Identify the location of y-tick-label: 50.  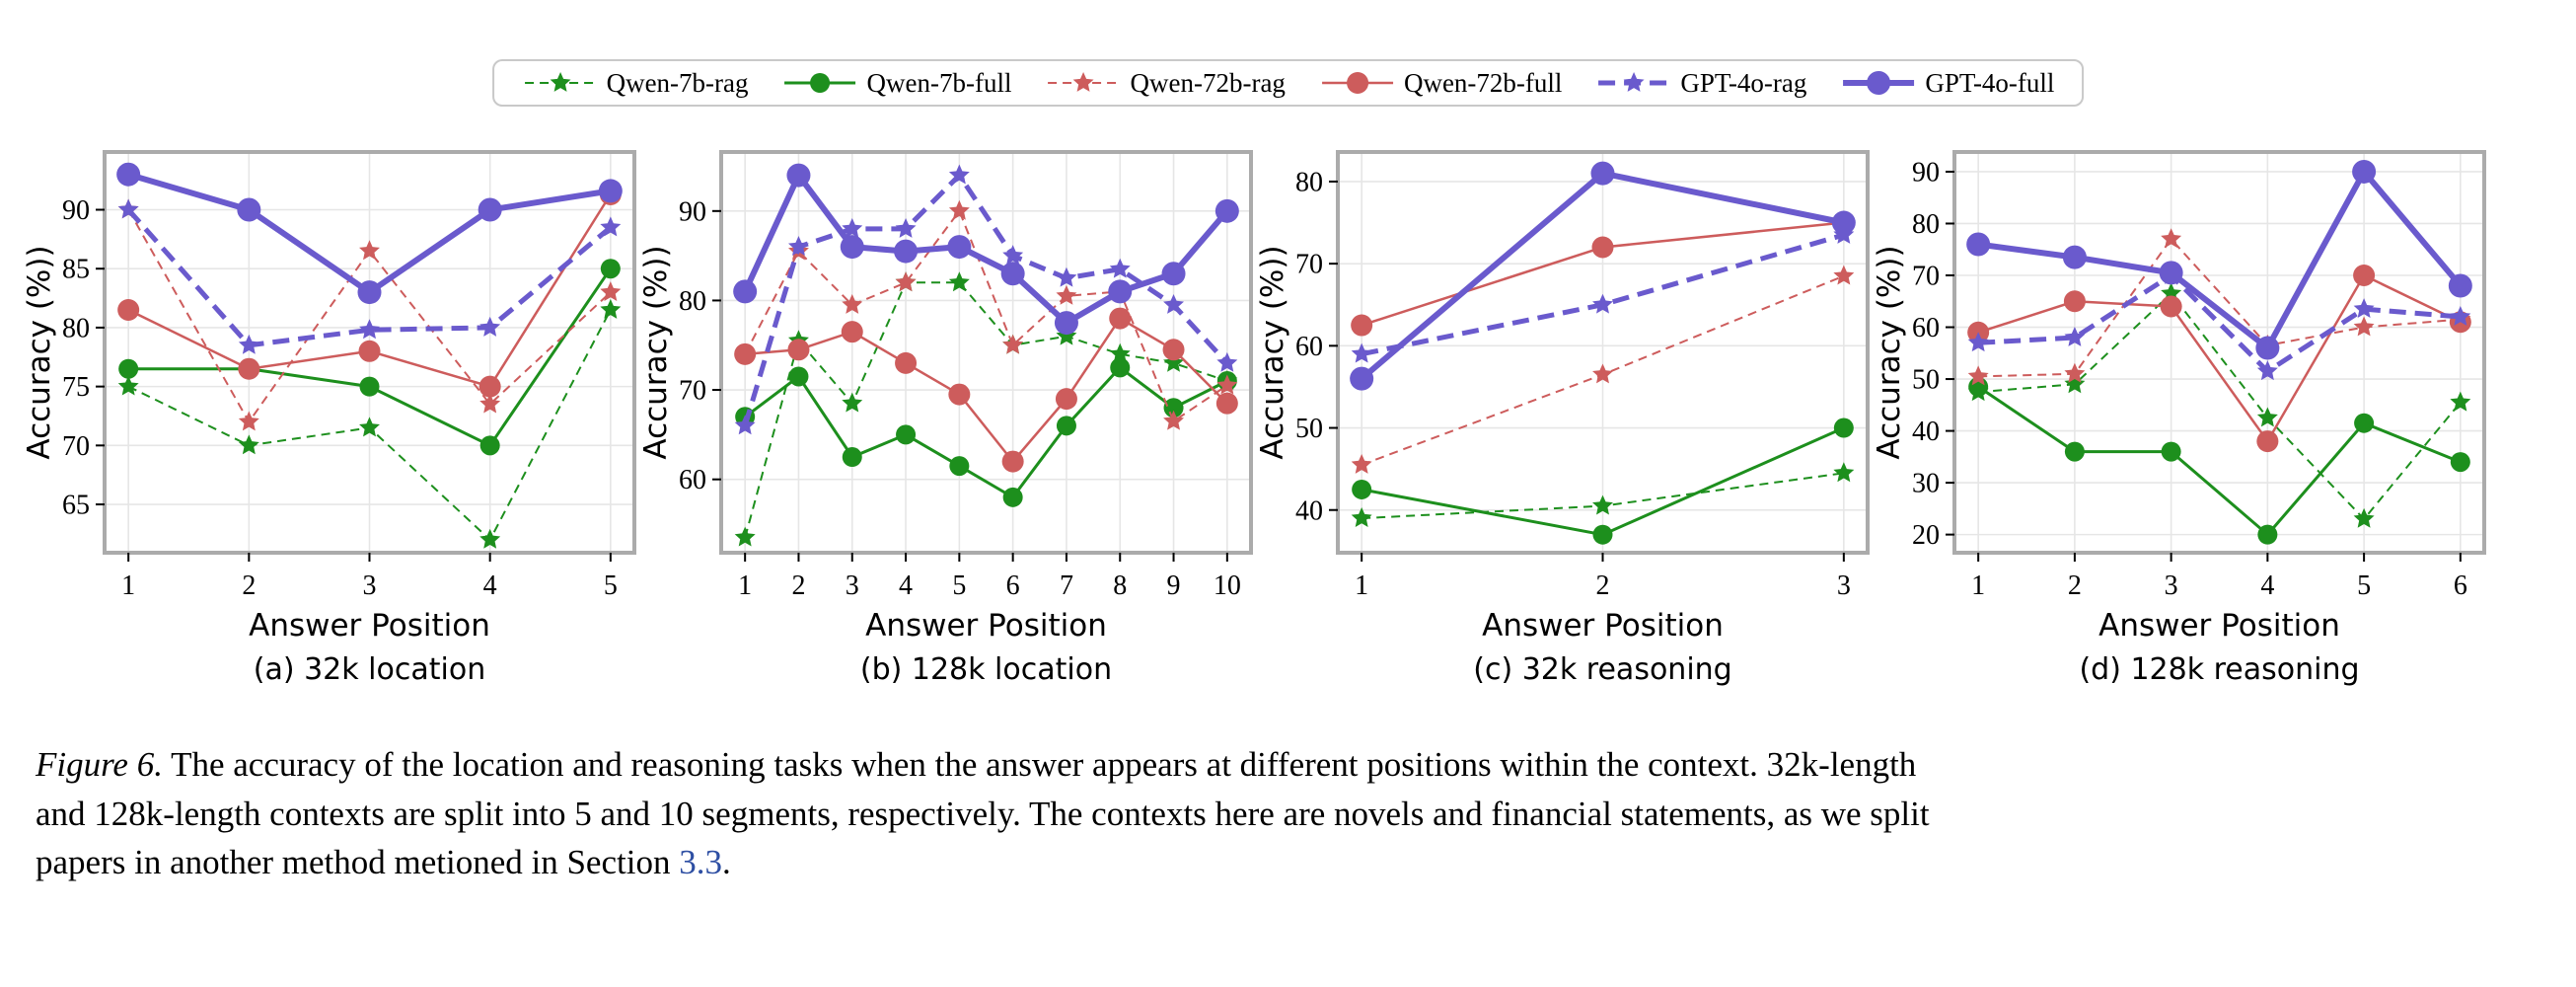
(1926, 380).